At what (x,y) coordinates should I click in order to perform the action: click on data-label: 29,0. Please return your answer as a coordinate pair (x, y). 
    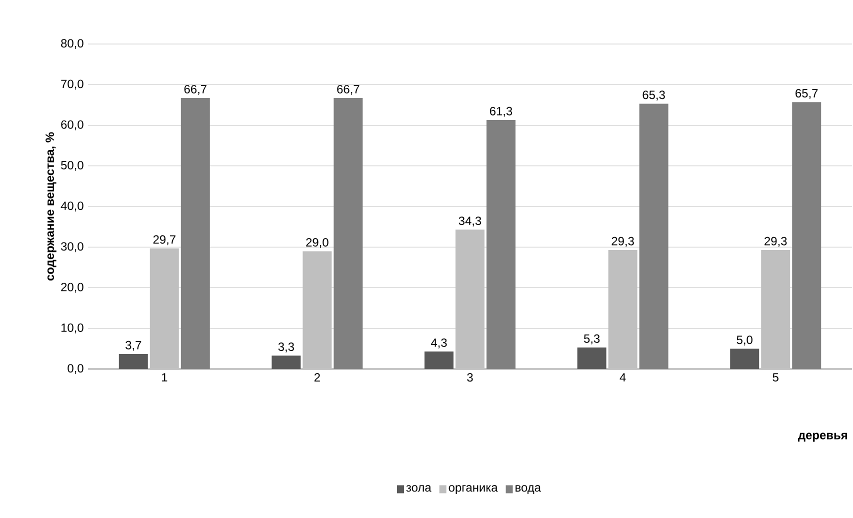
    Looking at the image, I should click on (317, 243).